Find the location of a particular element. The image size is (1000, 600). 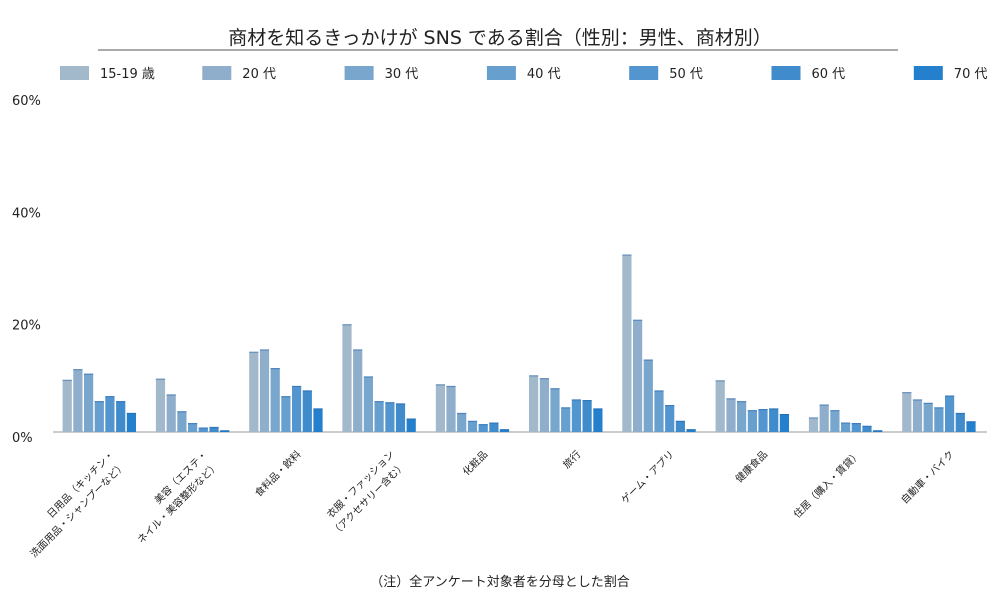

y-tick-label: 40% is located at coordinates (26, 213).